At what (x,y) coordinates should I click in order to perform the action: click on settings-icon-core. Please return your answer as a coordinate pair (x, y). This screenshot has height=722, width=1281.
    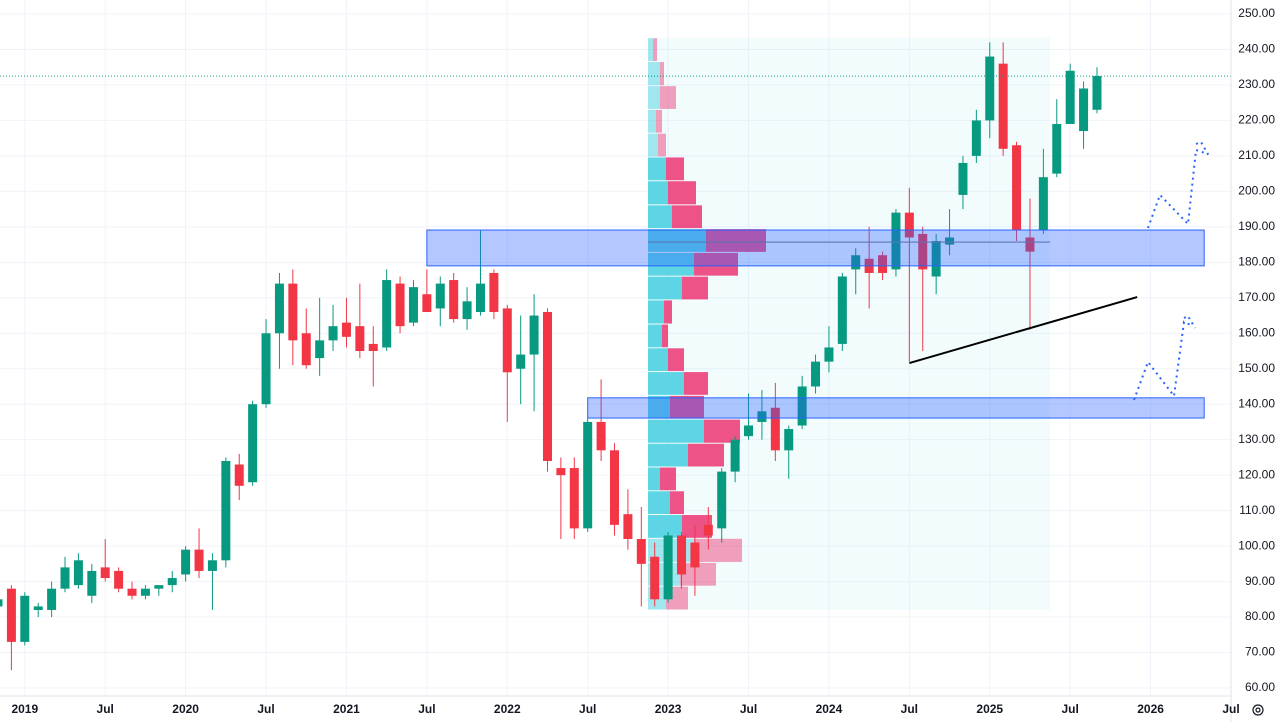
    Looking at the image, I should click on (1258, 710).